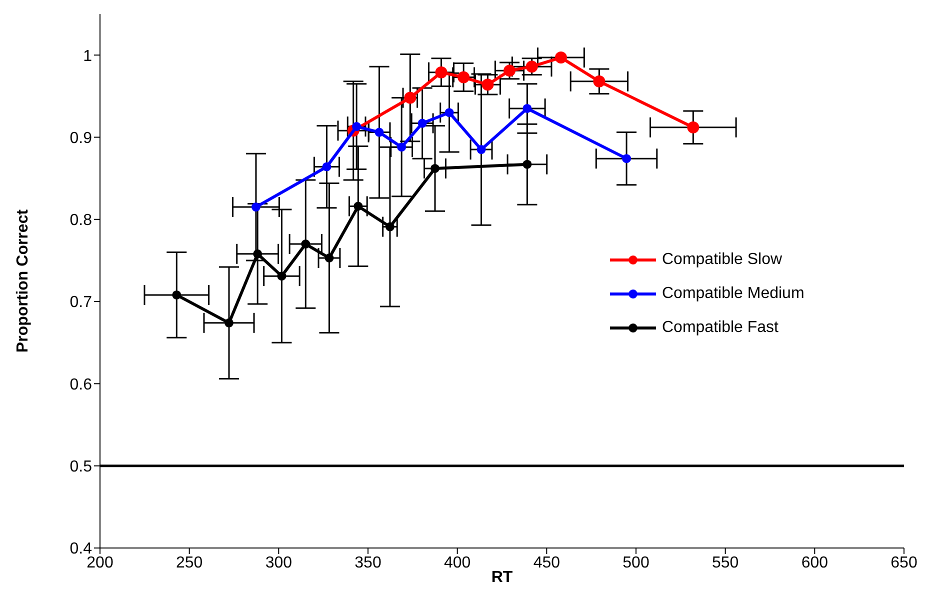  I want to click on legend-label: Compatible Slow, so click(722, 260).